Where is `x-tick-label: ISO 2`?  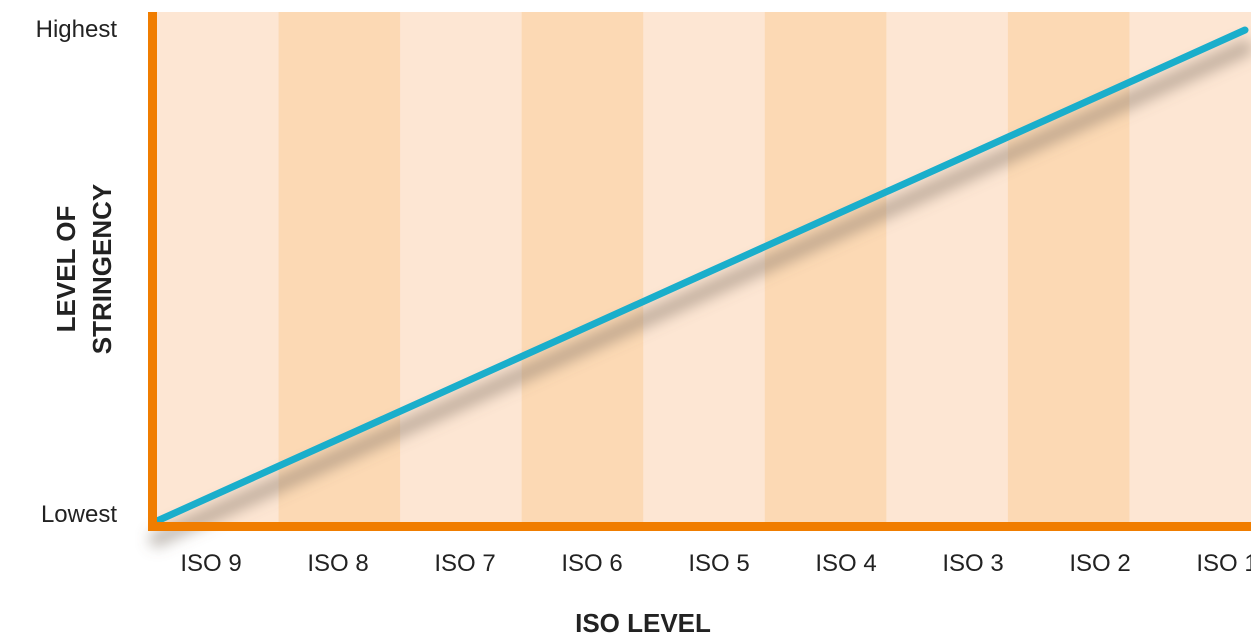
x-tick-label: ISO 2 is located at coordinates (1099, 563).